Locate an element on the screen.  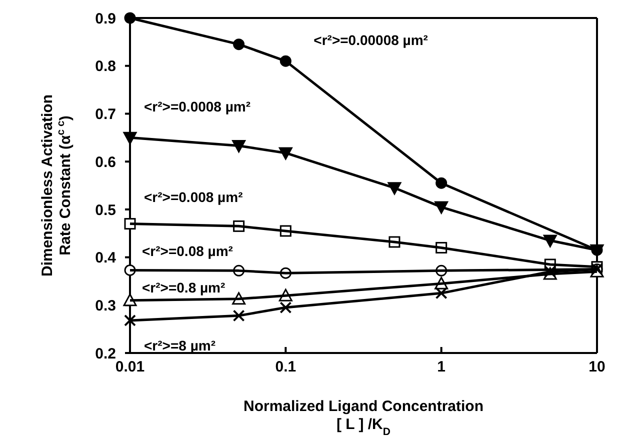
y-tick-label: 0.5 is located at coordinates (105, 210).